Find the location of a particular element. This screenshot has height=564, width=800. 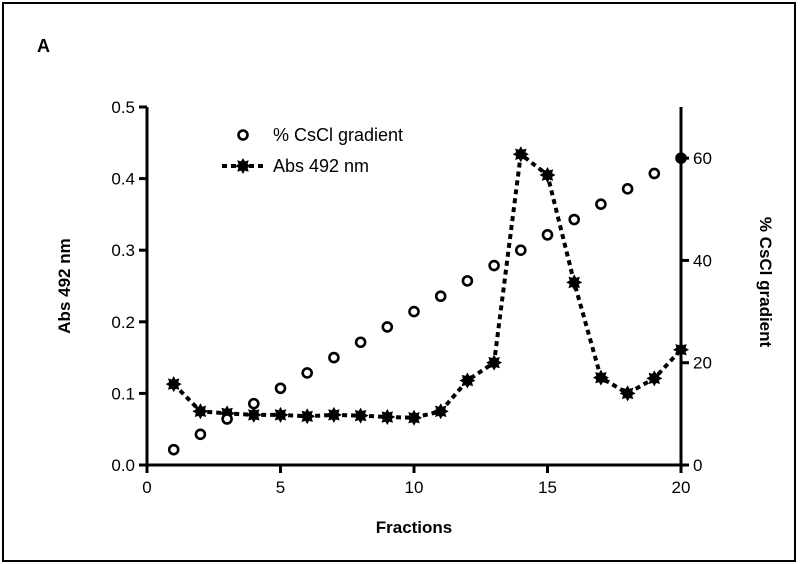

y-tick-label: 0.1 is located at coordinates (123, 393).